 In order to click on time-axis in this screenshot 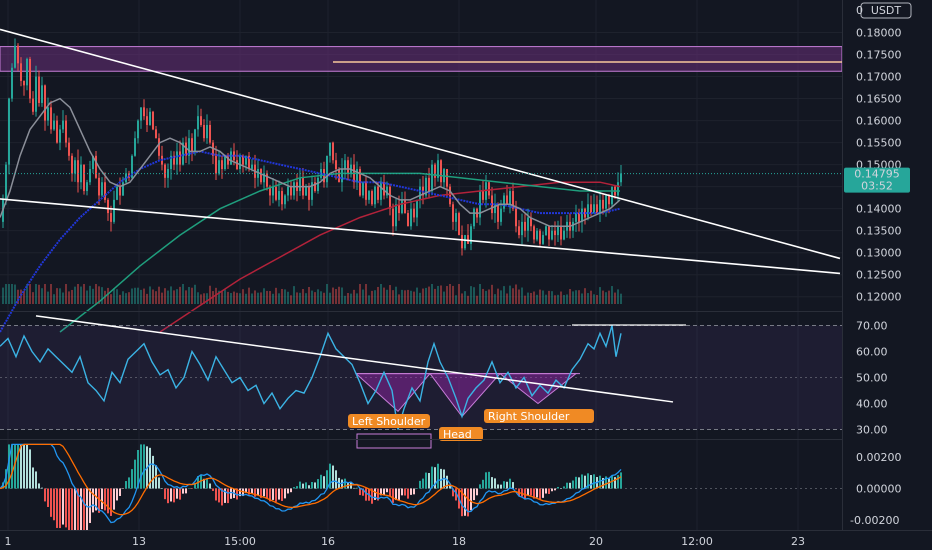, I will do `click(466, 540)`.